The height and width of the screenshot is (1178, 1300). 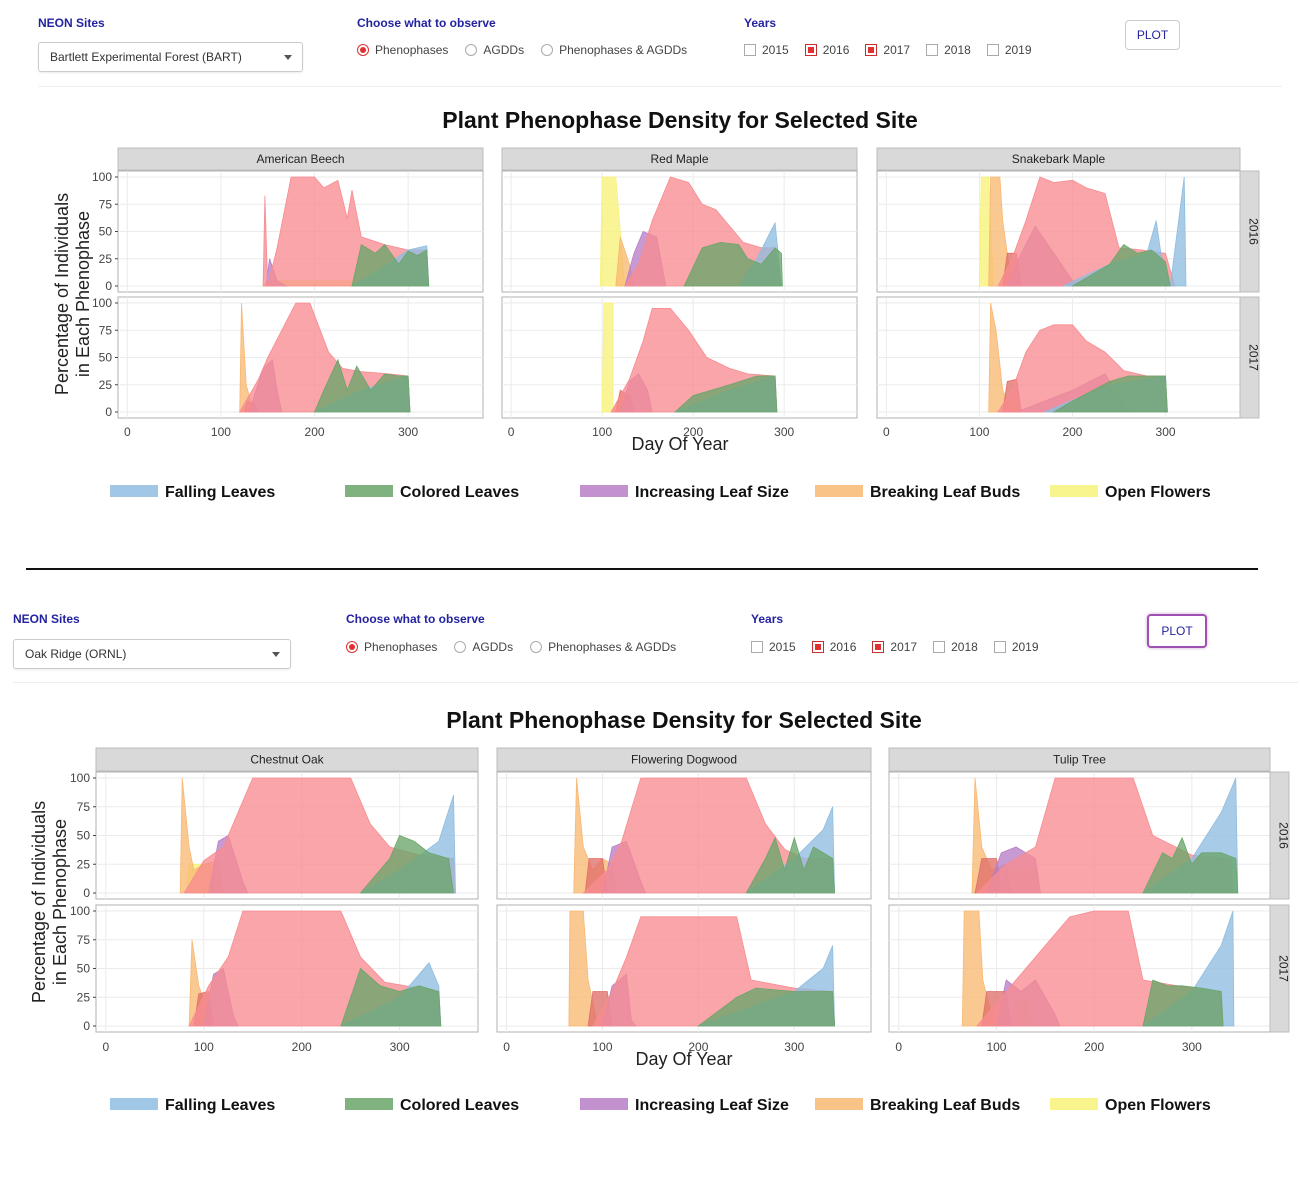 What do you see at coordinates (897, 50) in the screenshot?
I see `checkbox-label: 2017` at bounding box center [897, 50].